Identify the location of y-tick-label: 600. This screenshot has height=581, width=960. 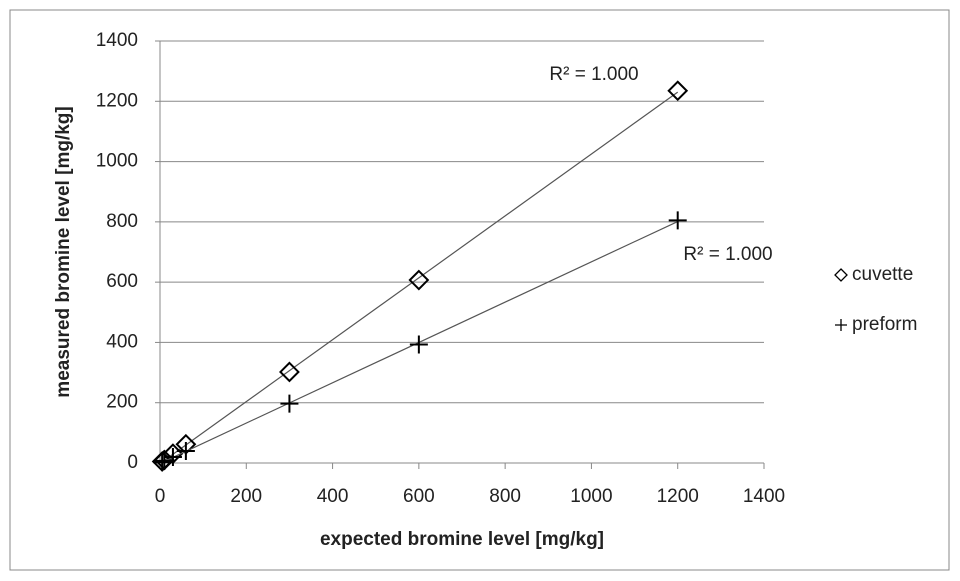
(122, 281).